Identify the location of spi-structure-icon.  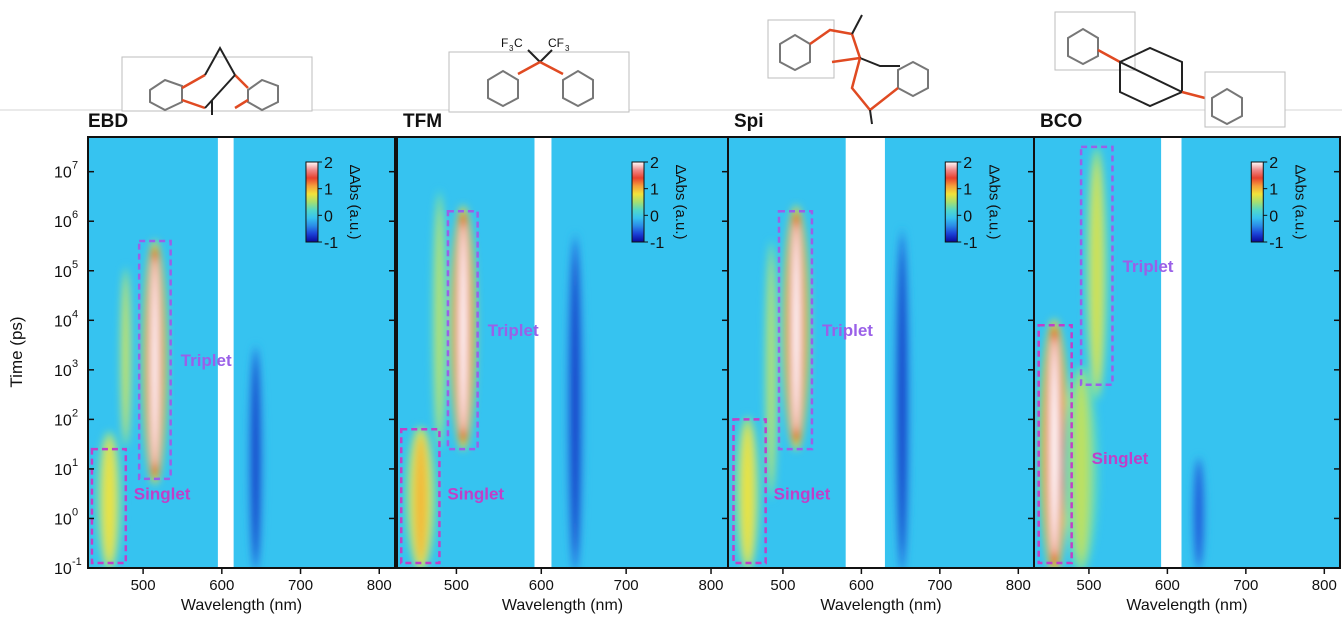
(848, 69).